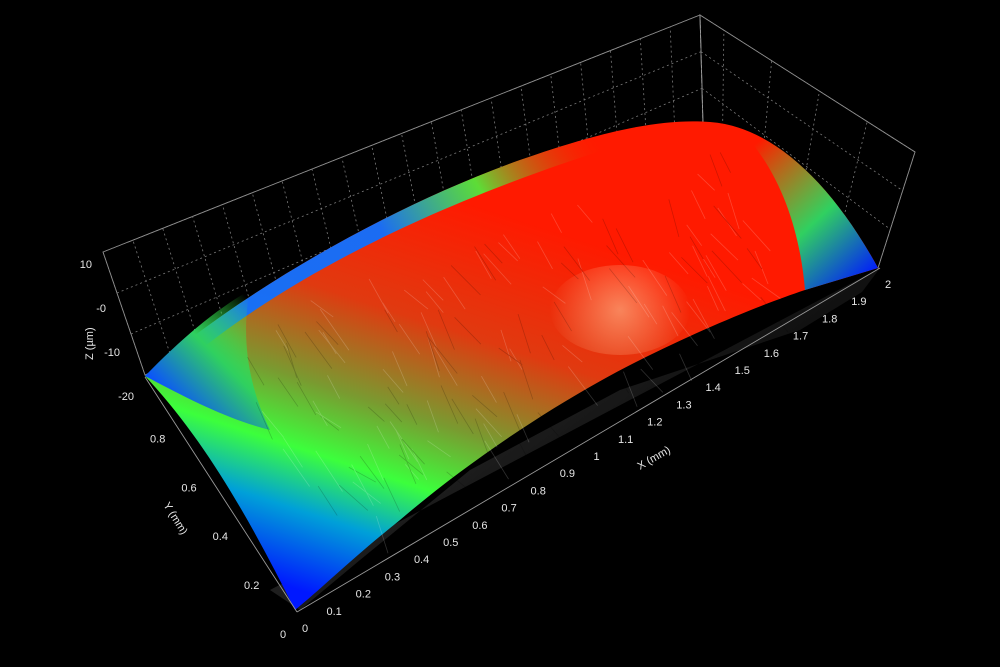 This screenshot has width=1000, height=667. What do you see at coordinates (508, 509) in the screenshot?
I see `x-tick-label: 0.7` at bounding box center [508, 509].